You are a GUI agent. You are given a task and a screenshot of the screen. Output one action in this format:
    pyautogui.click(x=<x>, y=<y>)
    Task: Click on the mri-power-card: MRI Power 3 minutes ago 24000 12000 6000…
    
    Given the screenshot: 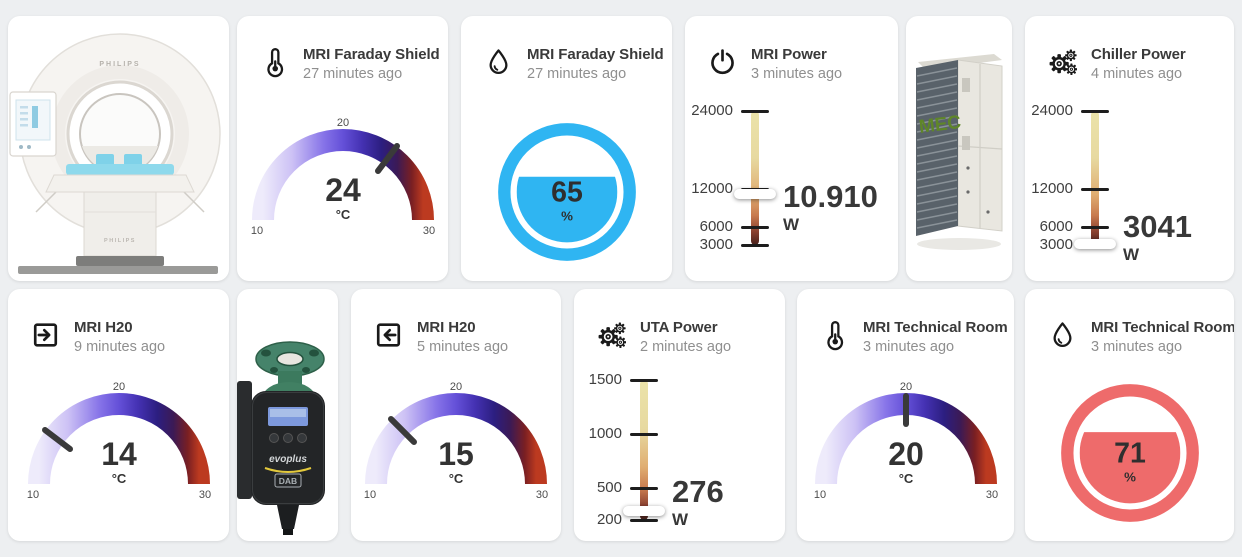 What is the action you would take?
    pyautogui.click(x=791, y=148)
    